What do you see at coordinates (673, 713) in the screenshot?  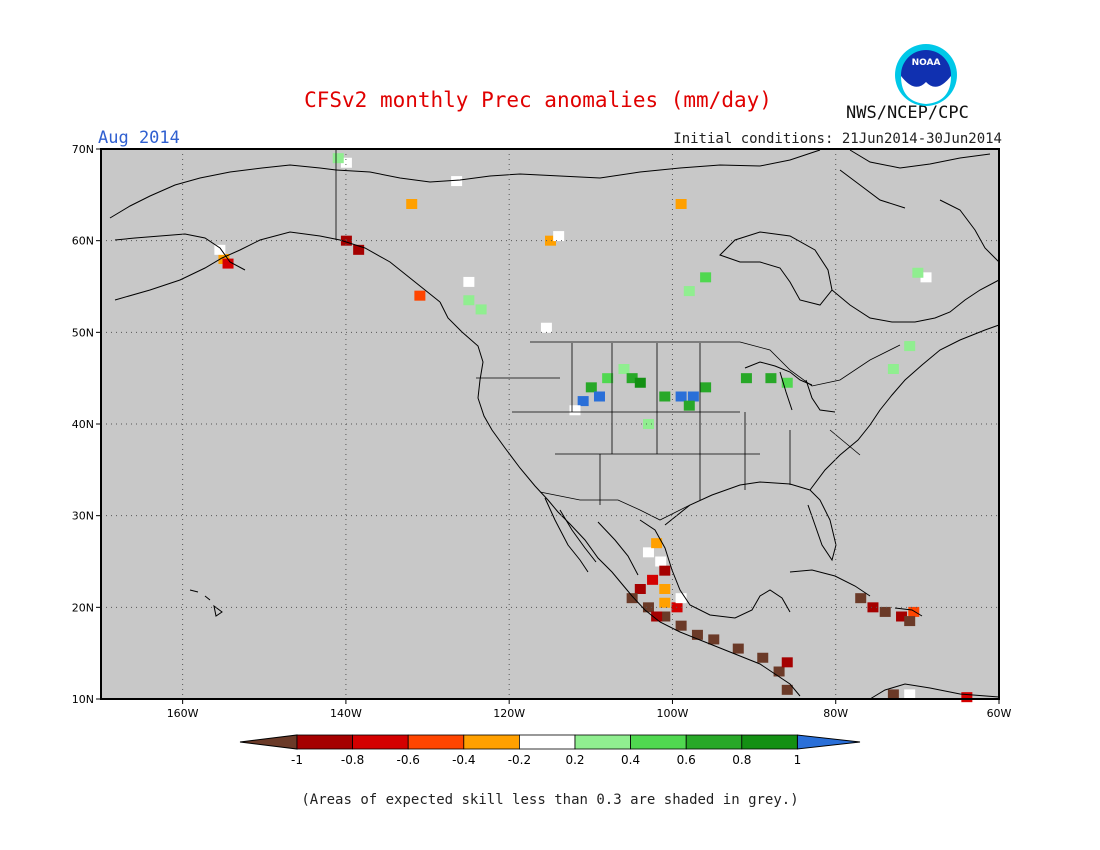 I see `longitude-tick-label: 100W` at bounding box center [673, 713].